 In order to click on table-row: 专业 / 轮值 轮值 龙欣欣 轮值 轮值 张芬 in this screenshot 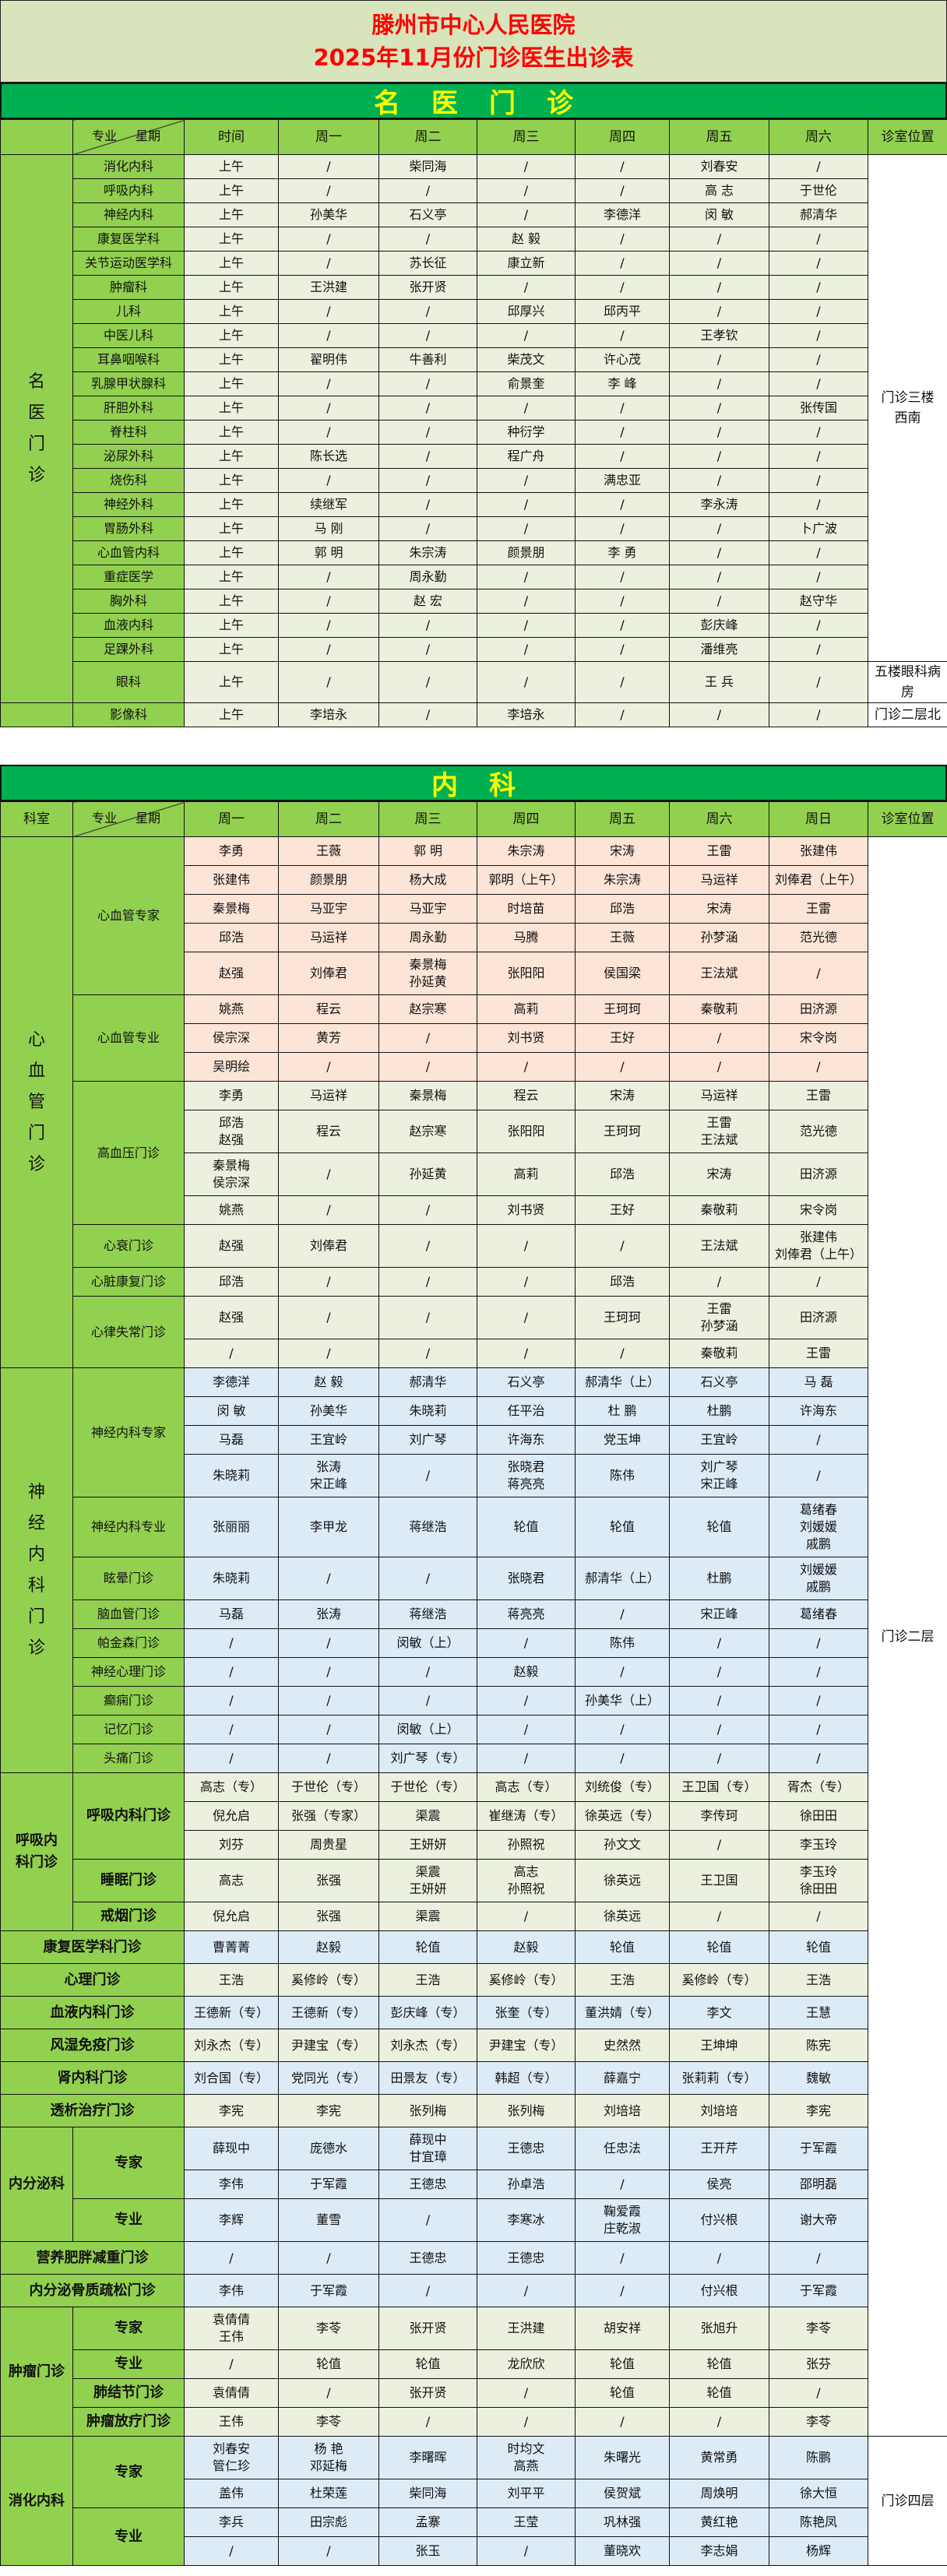, I will do `click(474, 2364)`.